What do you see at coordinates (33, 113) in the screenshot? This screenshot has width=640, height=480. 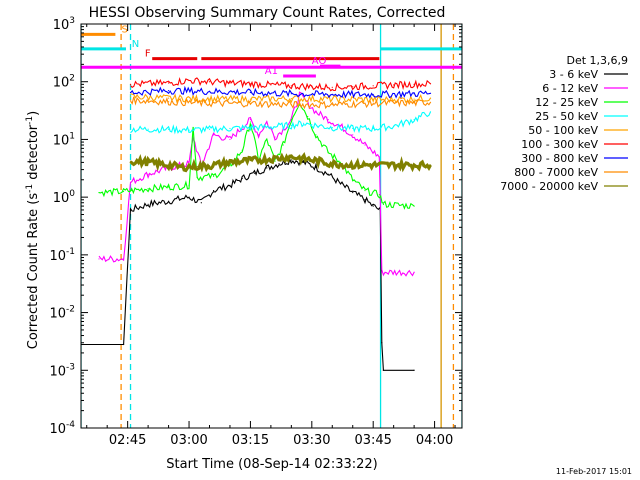 I see `y-label-part-3: )` at bounding box center [33, 113].